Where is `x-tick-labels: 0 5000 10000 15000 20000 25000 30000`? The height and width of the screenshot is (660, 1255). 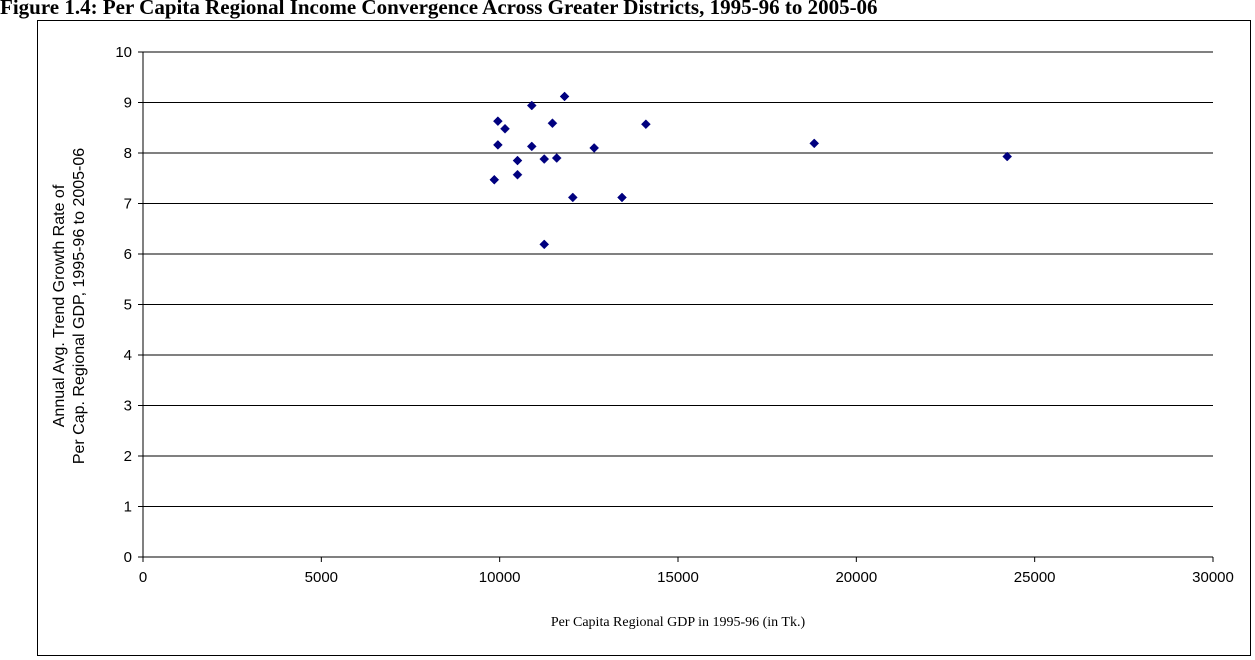
x-tick-labels: 0 5000 10000 15000 20000 25000 30000 is located at coordinates (686, 577).